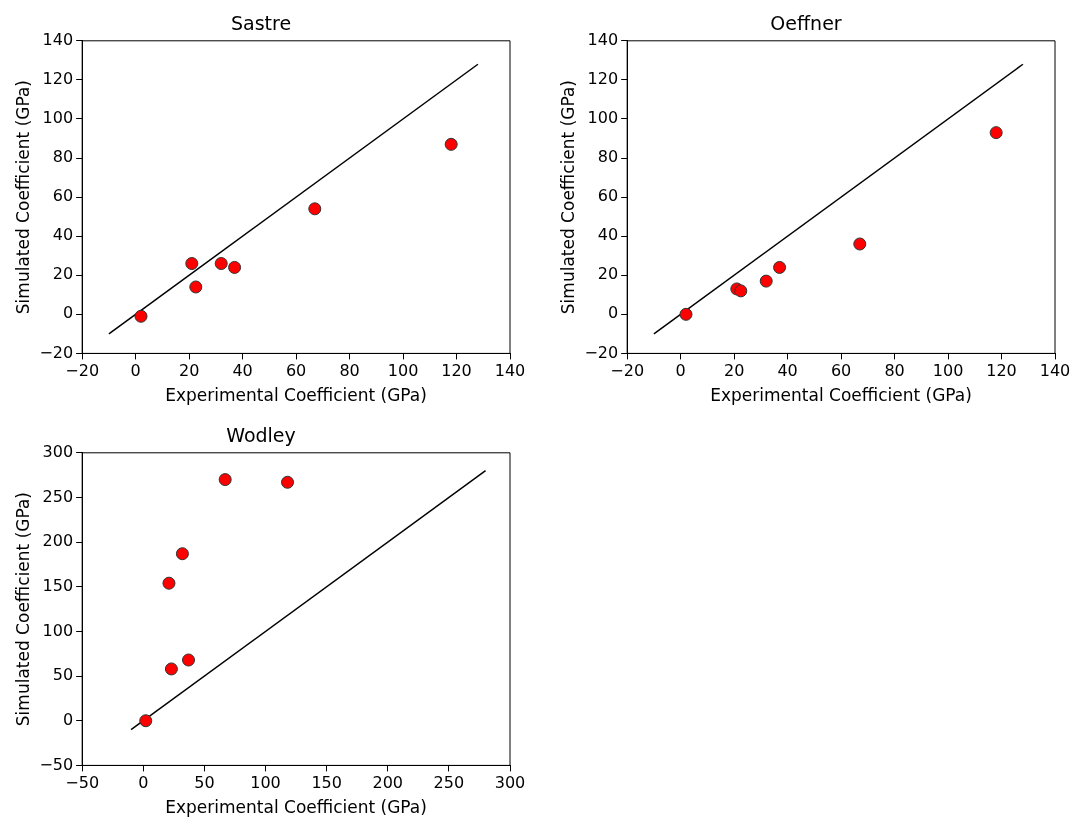 The image size is (1079, 823). Describe the element at coordinates (326, 783) in the screenshot. I see `x-tick-label: 150` at that location.